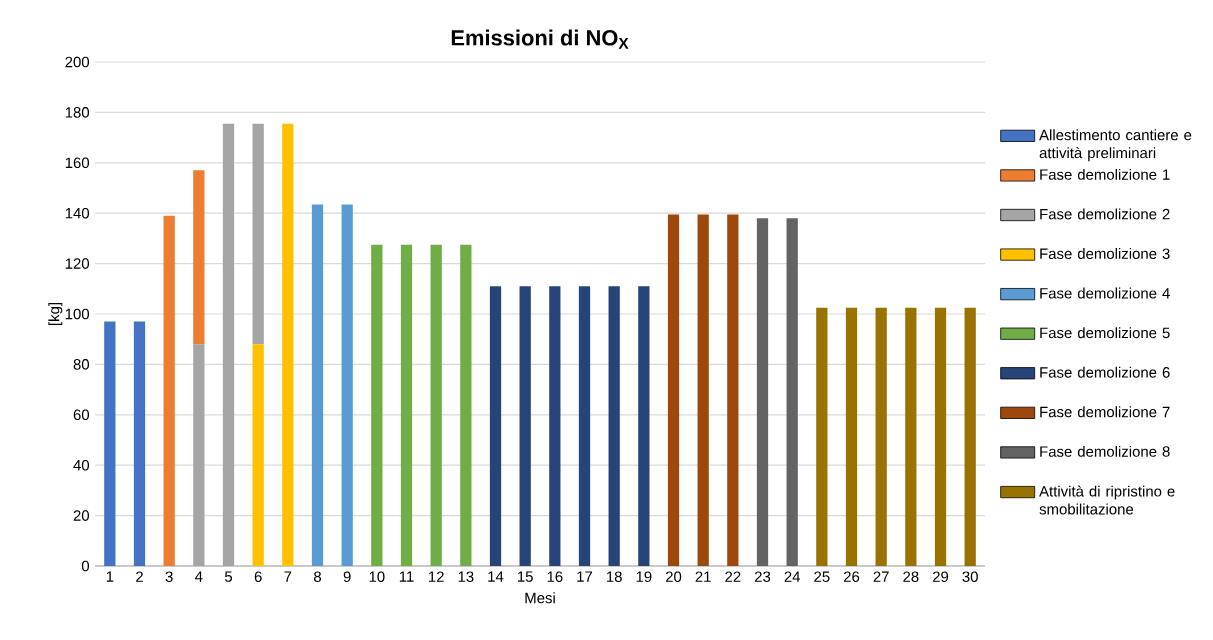 The image size is (1213, 640). Describe the element at coordinates (1107, 500) in the screenshot. I see `legend-label: Attività di ripristino e smobilitazione` at that location.